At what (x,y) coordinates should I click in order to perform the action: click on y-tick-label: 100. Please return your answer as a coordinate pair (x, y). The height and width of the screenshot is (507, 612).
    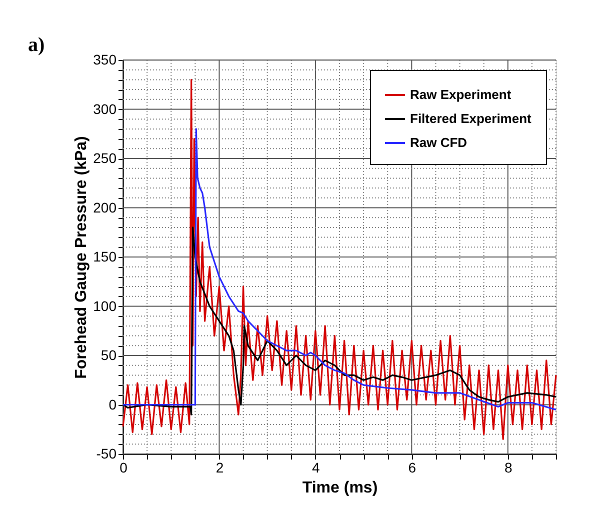
    Looking at the image, I should click on (105, 306).